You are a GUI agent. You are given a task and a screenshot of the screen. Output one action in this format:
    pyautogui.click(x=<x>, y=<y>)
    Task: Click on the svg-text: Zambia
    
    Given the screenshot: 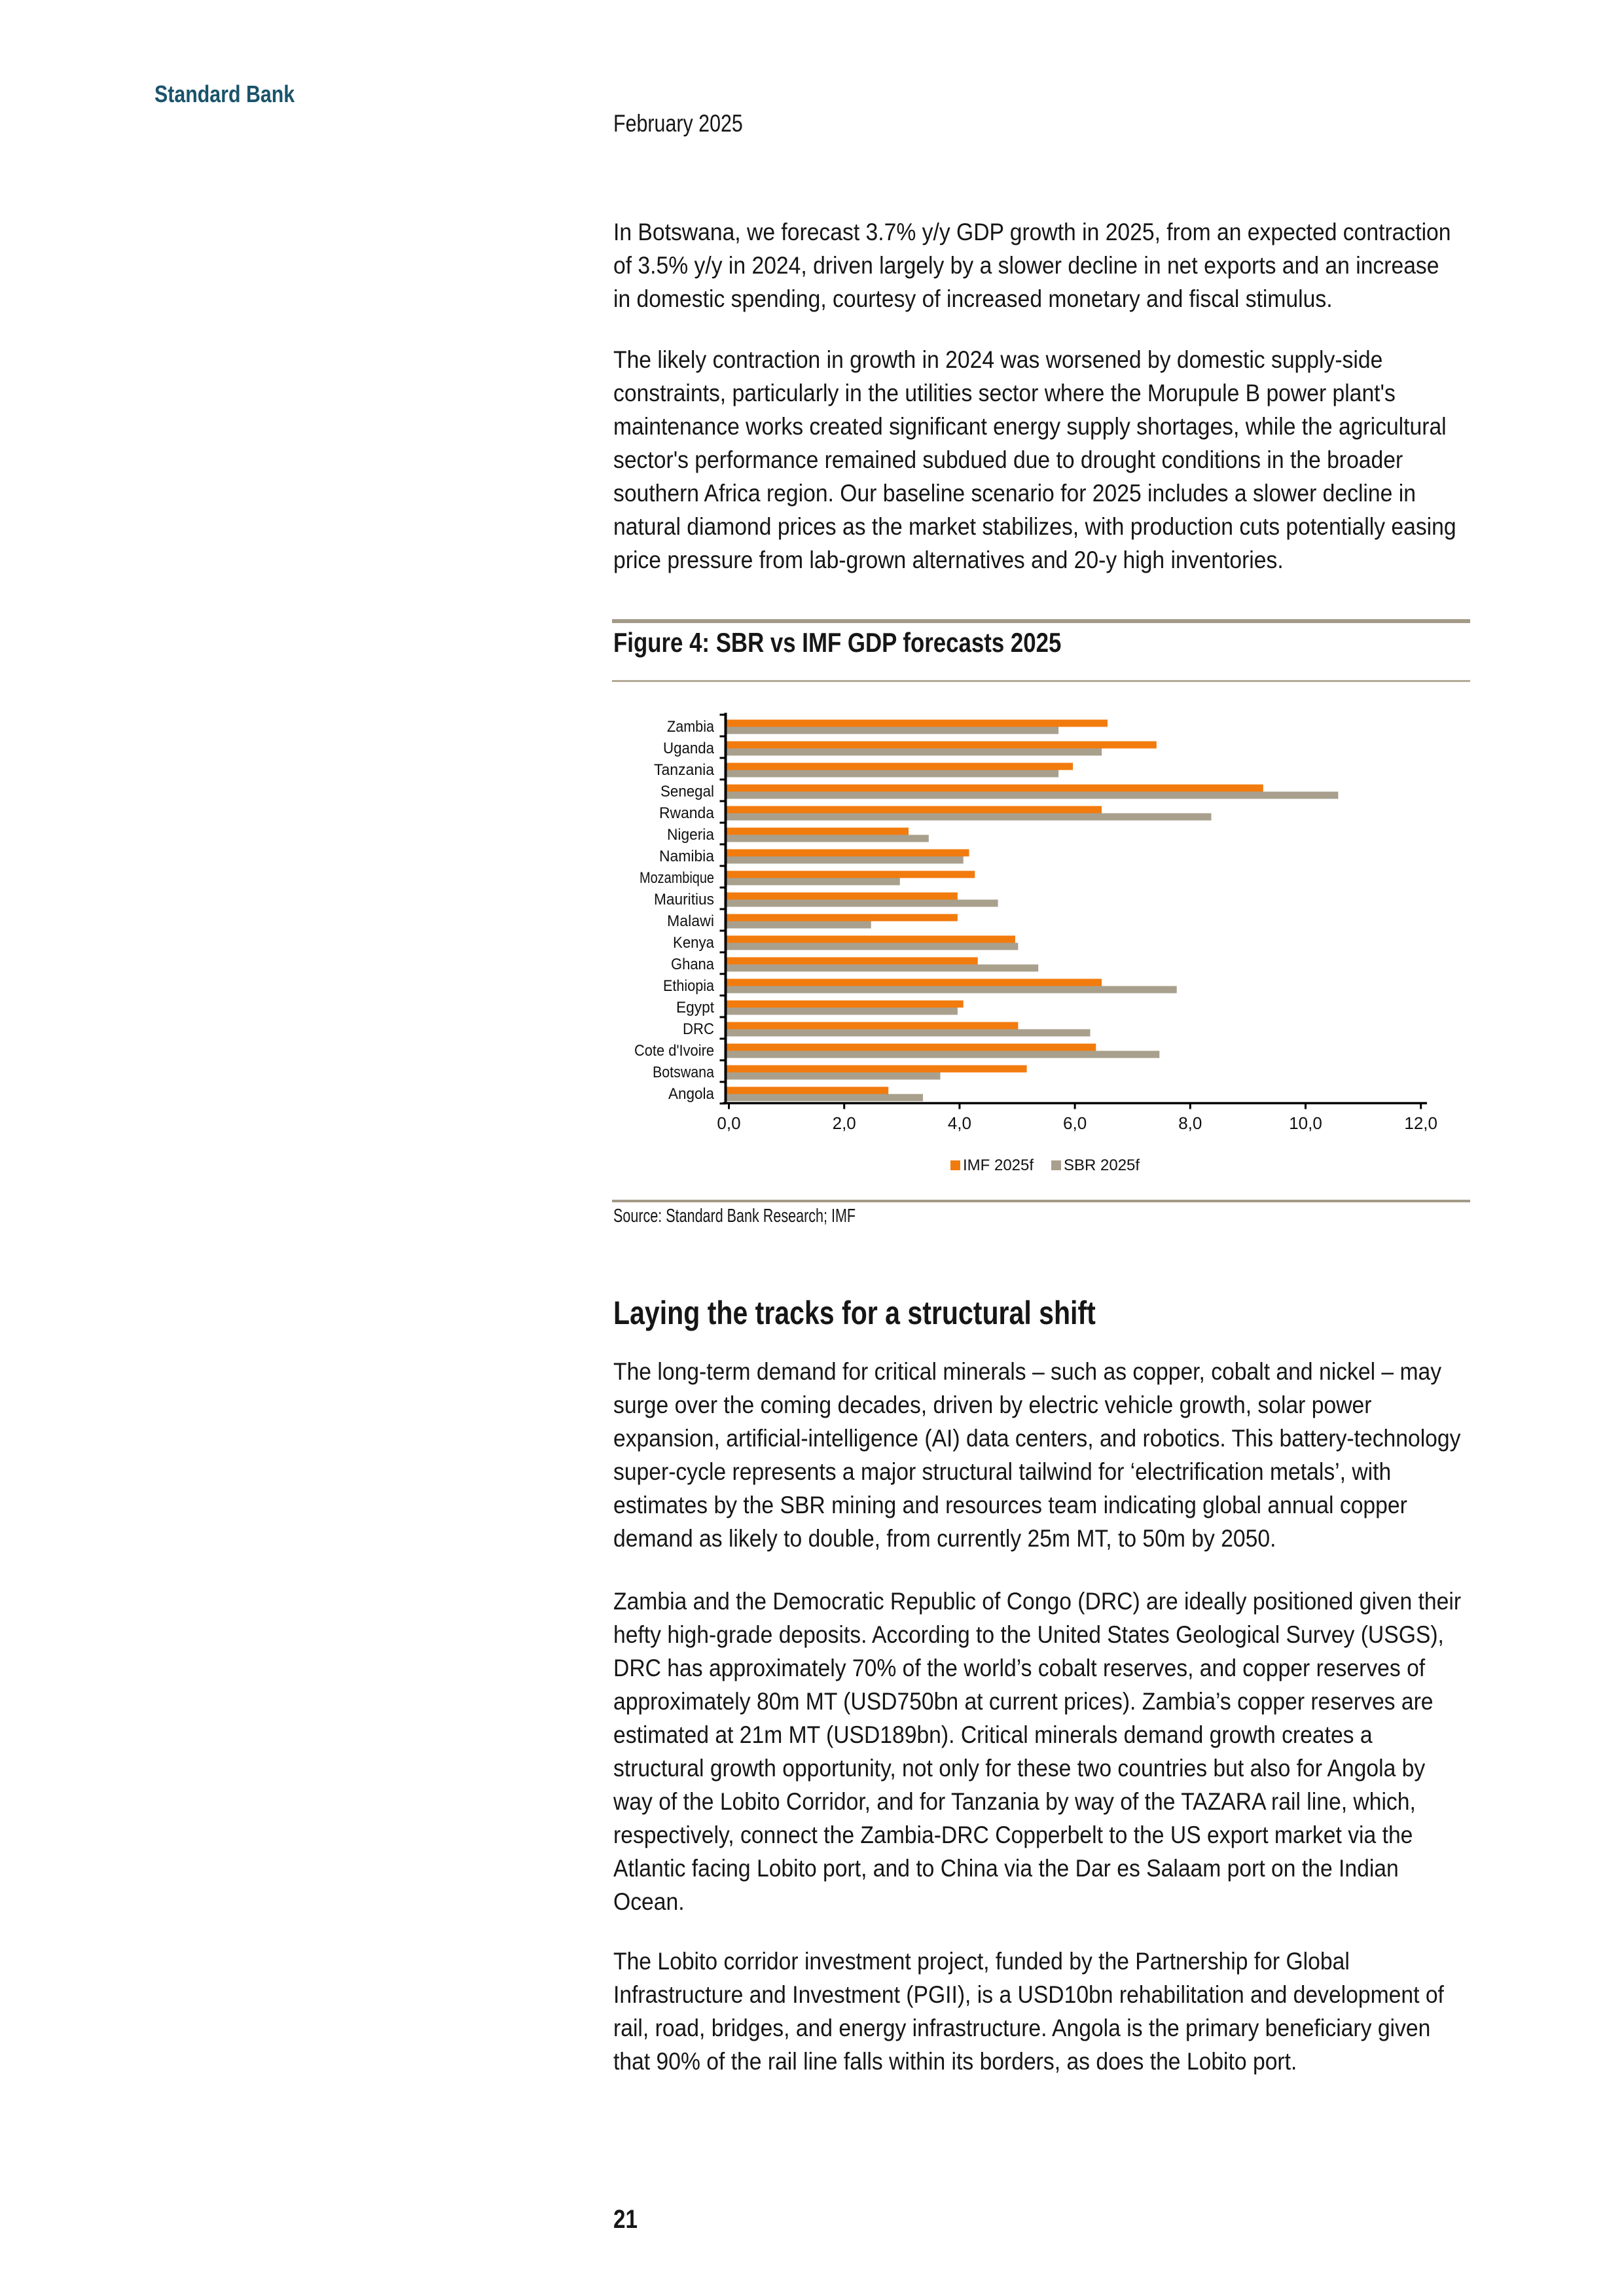 What is the action you would take?
    pyautogui.click(x=691, y=727)
    